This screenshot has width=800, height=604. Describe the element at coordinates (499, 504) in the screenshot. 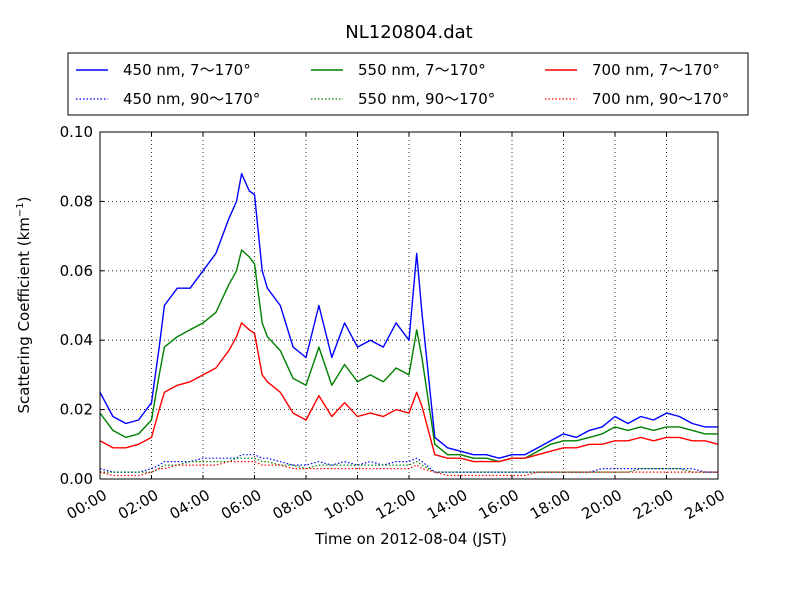

I see `x-tick-label: 16:00` at that location.